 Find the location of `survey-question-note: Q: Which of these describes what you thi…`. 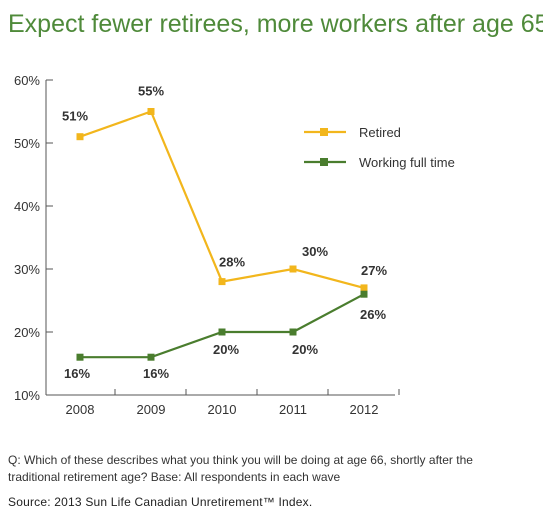

survey-question-note: Q: Which of these describes what you thi… is located at coordinates (240, 468).